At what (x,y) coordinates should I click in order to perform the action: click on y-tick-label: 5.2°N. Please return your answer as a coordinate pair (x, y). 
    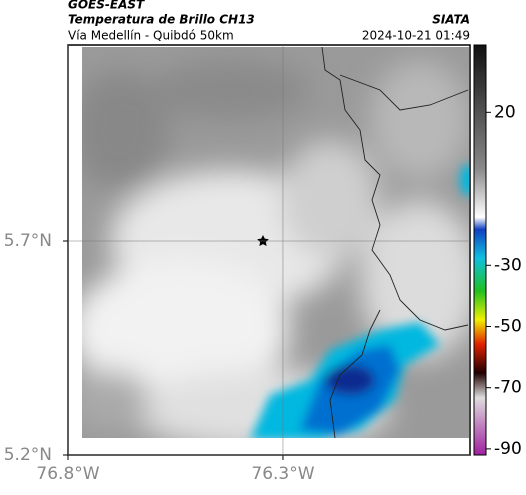
    Looking at the image, I should click on (28, 455).